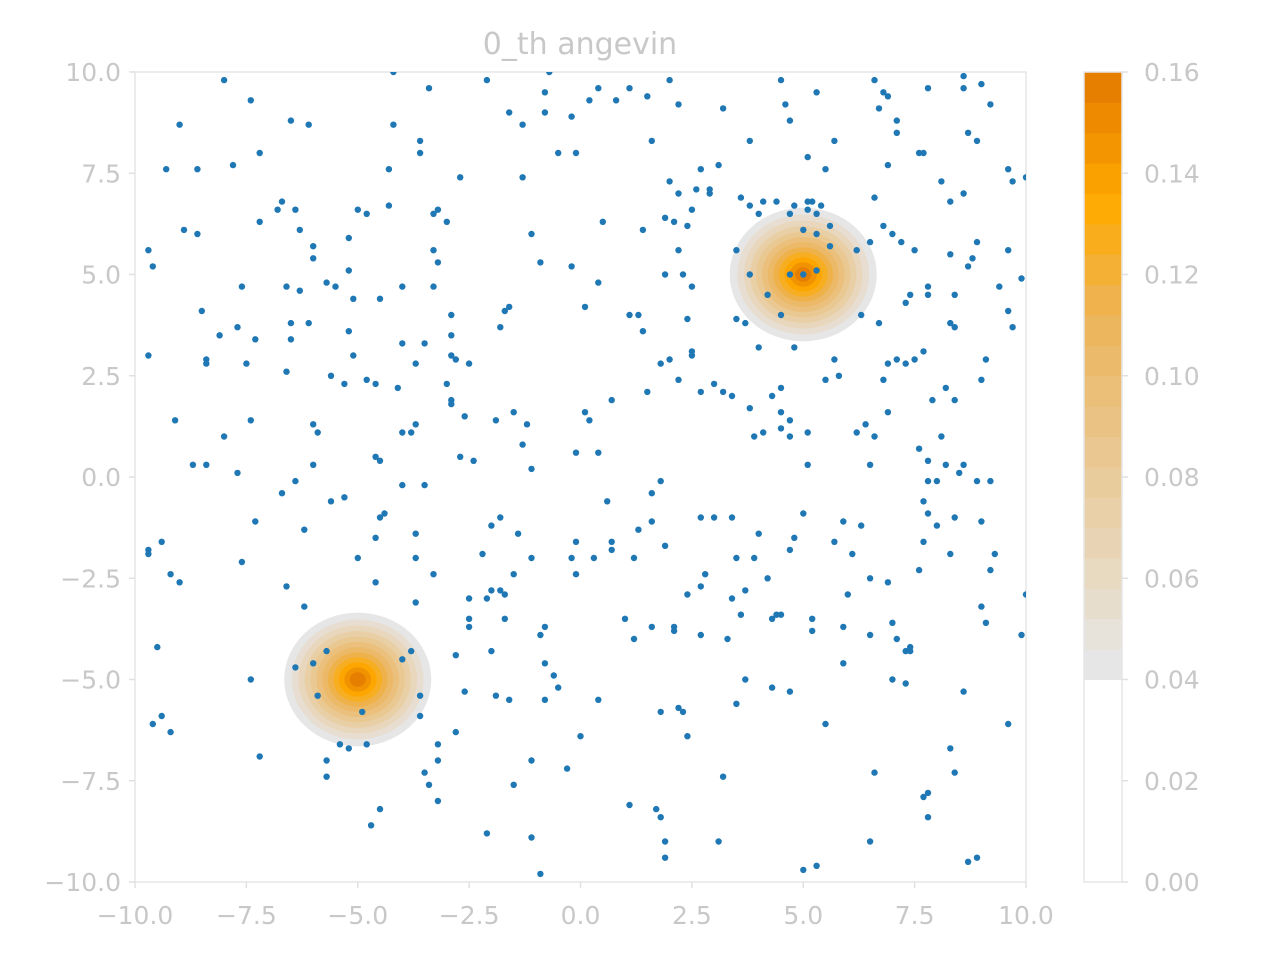 The height and width of the screenshot is (960, 1280). What do you see at coordinates (1172, 477) in the screenshot?
I see `colorbar-tick-label-4: 0.08` at bounding box center [1172, 477].